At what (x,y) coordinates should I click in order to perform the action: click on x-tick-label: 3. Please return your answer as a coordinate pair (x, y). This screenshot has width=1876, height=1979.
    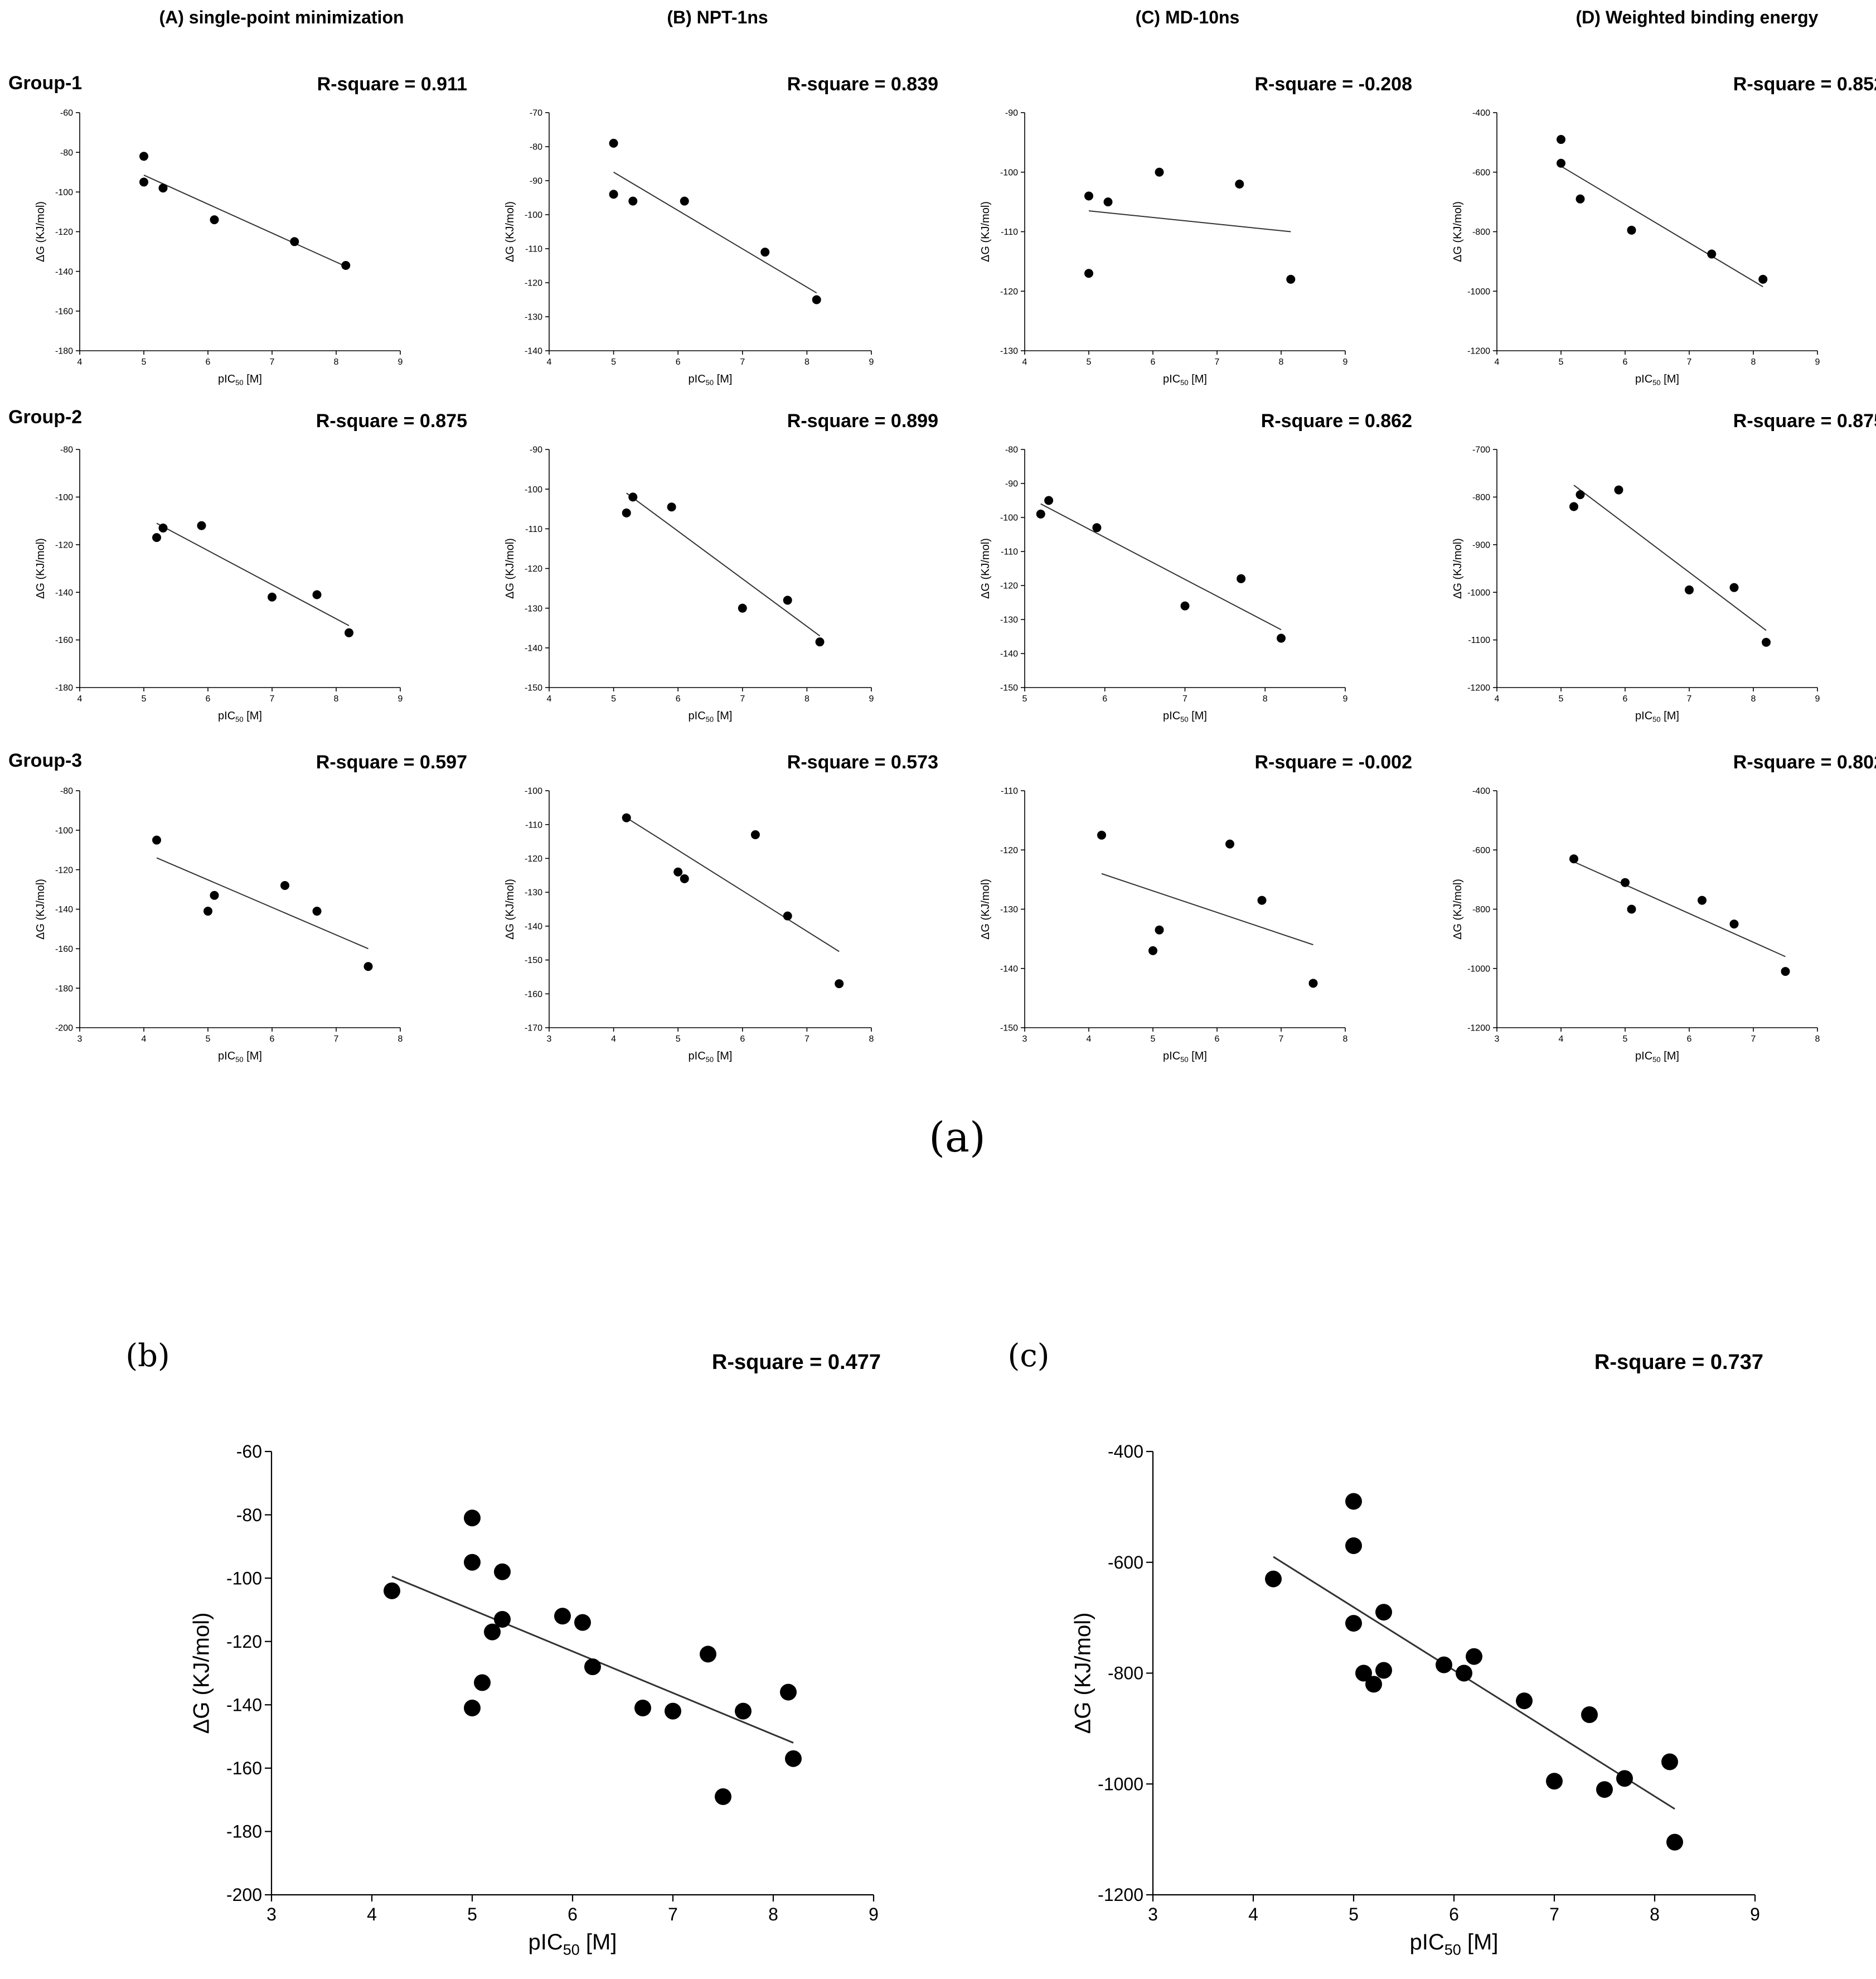
    Looking at the image, I should click on (1497, 1039).